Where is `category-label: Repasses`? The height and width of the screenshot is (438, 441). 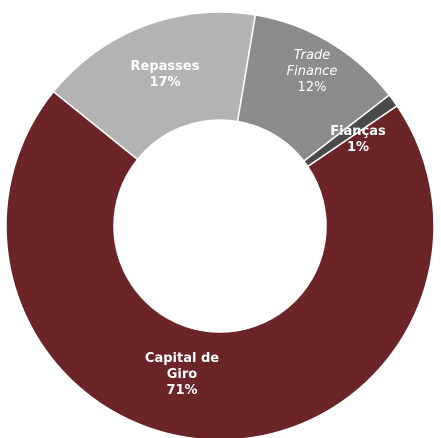 category-label: Repasses is located at coordinates (165, 66).